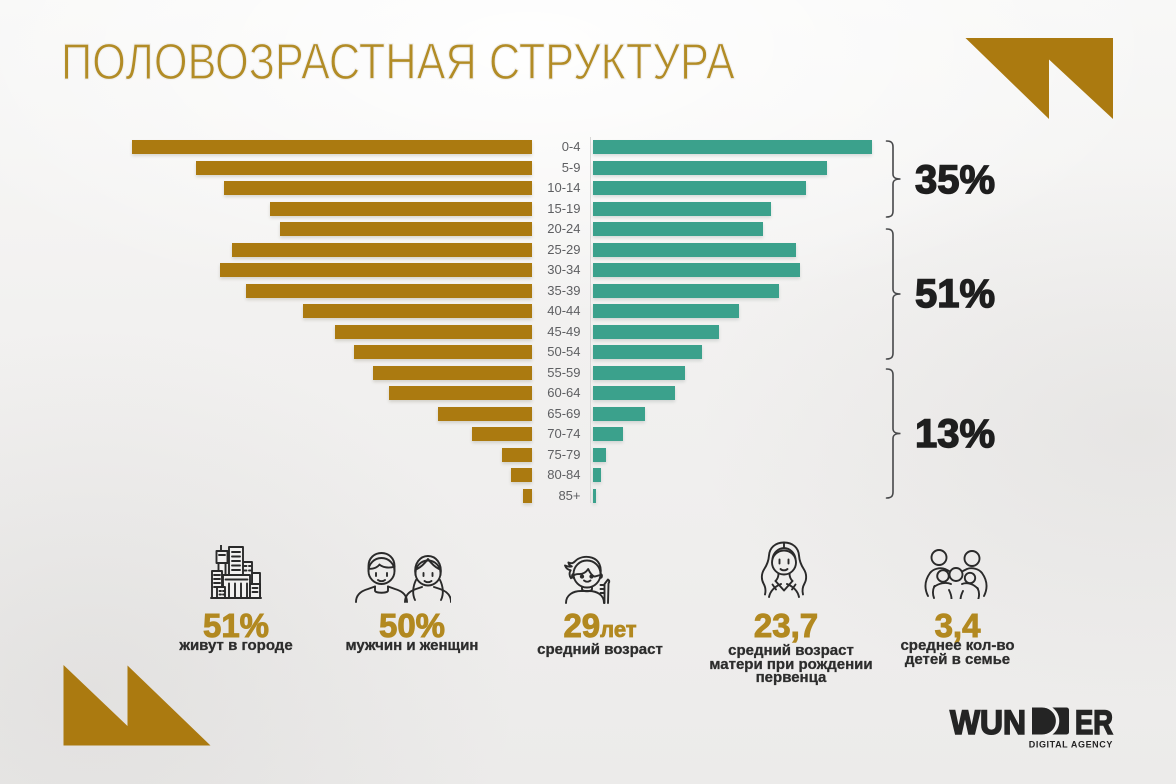  I want to click on svg-text: DIGITAL AGENCY, so click(1071, 745).